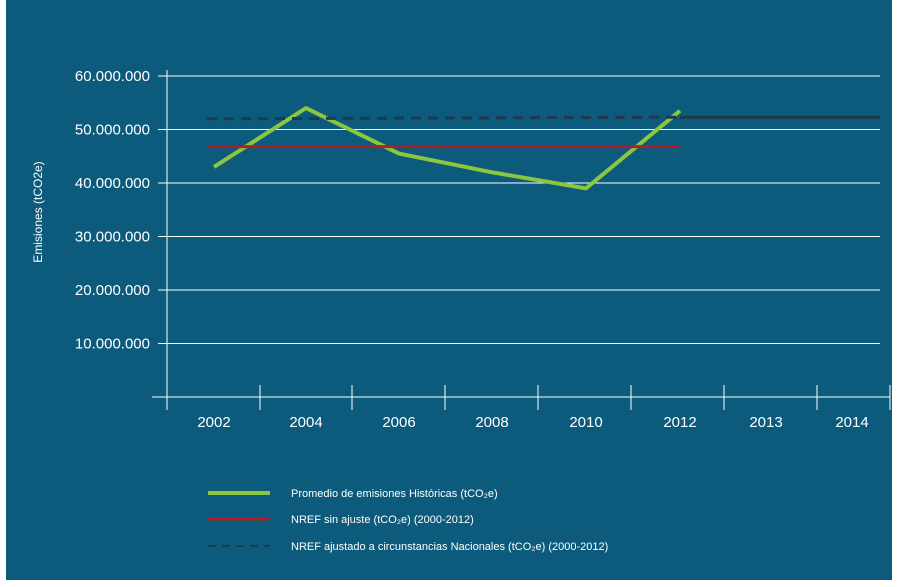 Image resolution: width=897 pixels, height=587 pixels. What do you see at coordinates (112, 290) in the screenshot?
I see `y-tick-label: 20.000.000` at bounding box center [112, 290].